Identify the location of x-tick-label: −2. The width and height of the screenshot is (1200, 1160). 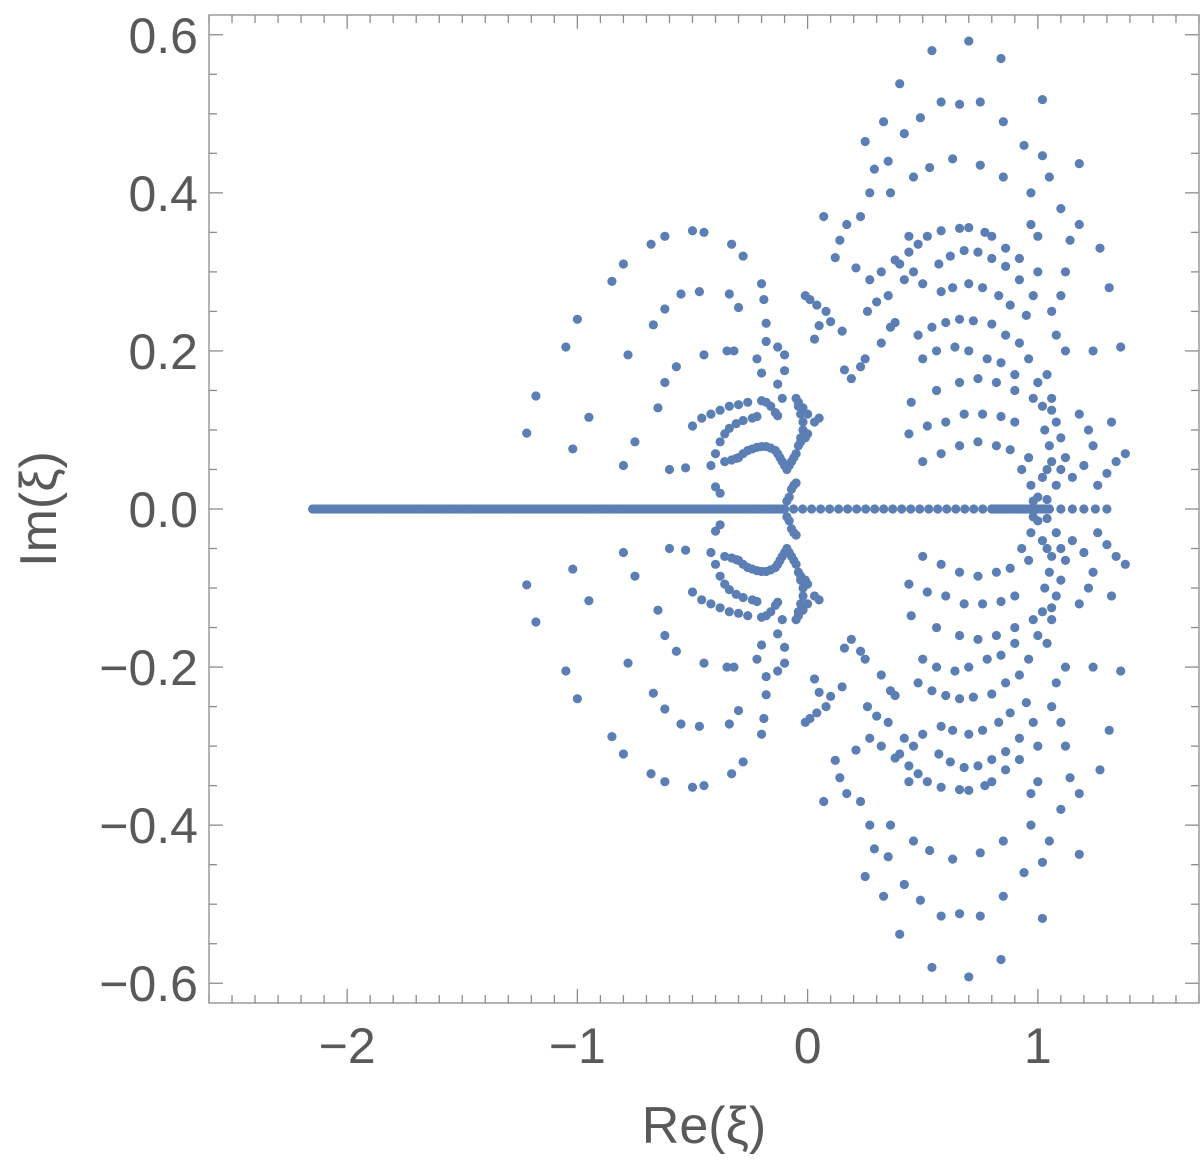
(347, 1046).